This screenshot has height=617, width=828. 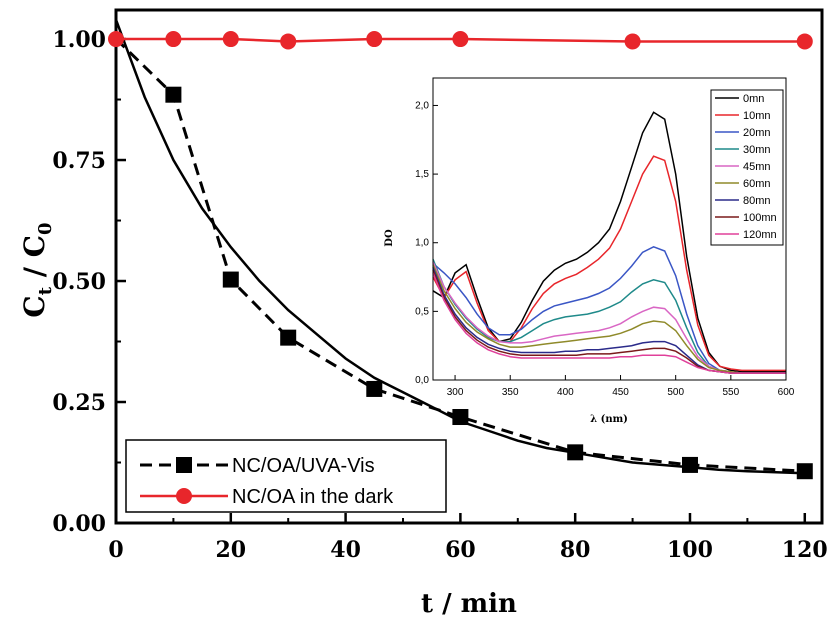 I want to click on inset-legend-box, so click(x=747, y=167).